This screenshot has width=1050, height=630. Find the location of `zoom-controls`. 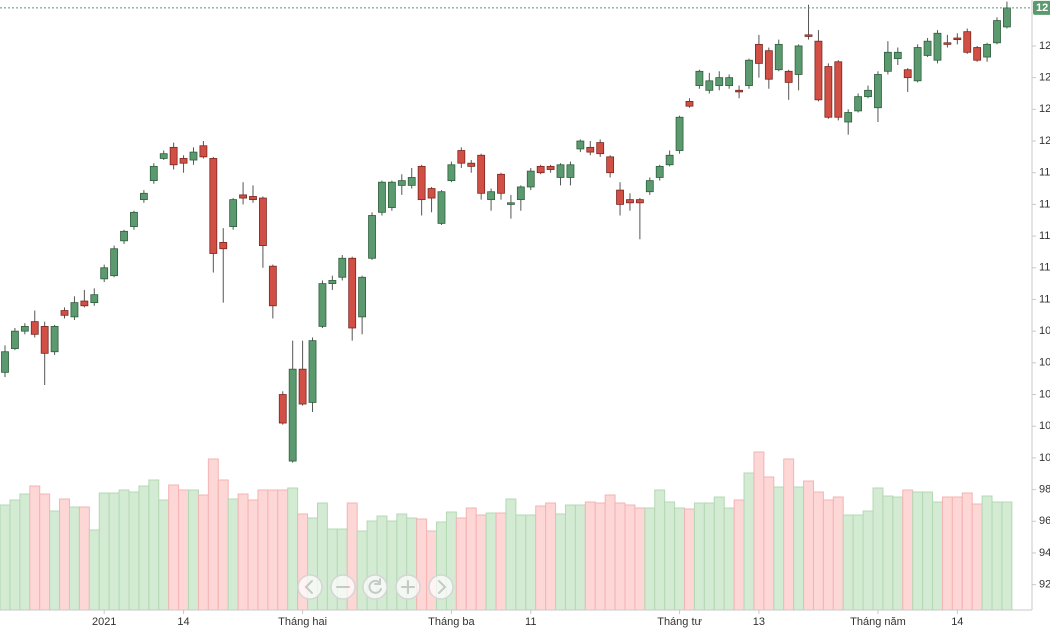

zoom-controls is located at coordinates (375, 587).